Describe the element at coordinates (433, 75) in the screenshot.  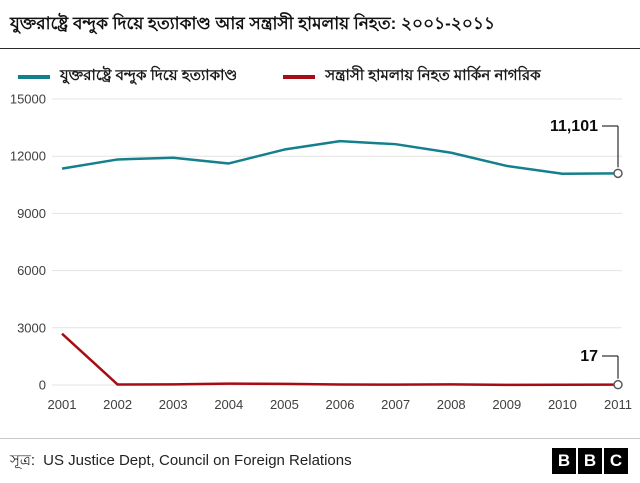
I see `legend-label: সন্ত্রাসী হামলায় নিহত মার্কিন নাগরিক` at that location.